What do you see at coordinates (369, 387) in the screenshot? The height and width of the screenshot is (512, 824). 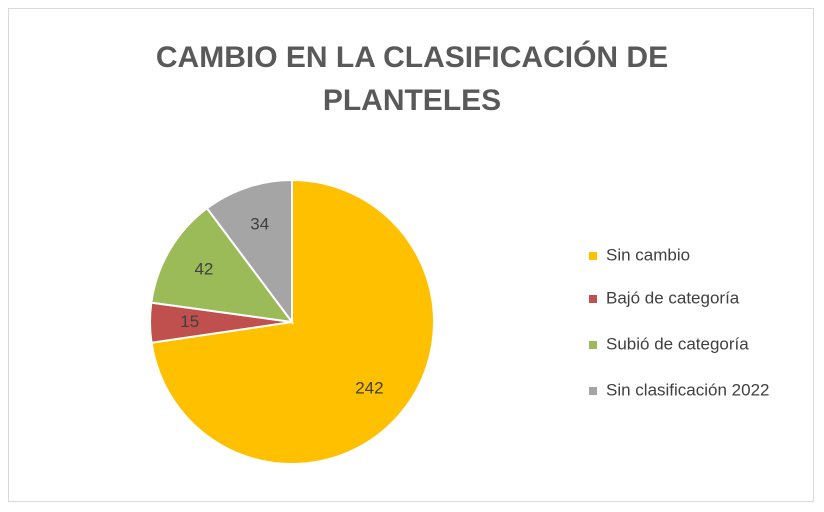 I see `data-label: 242` at bounding box center [369, 387].